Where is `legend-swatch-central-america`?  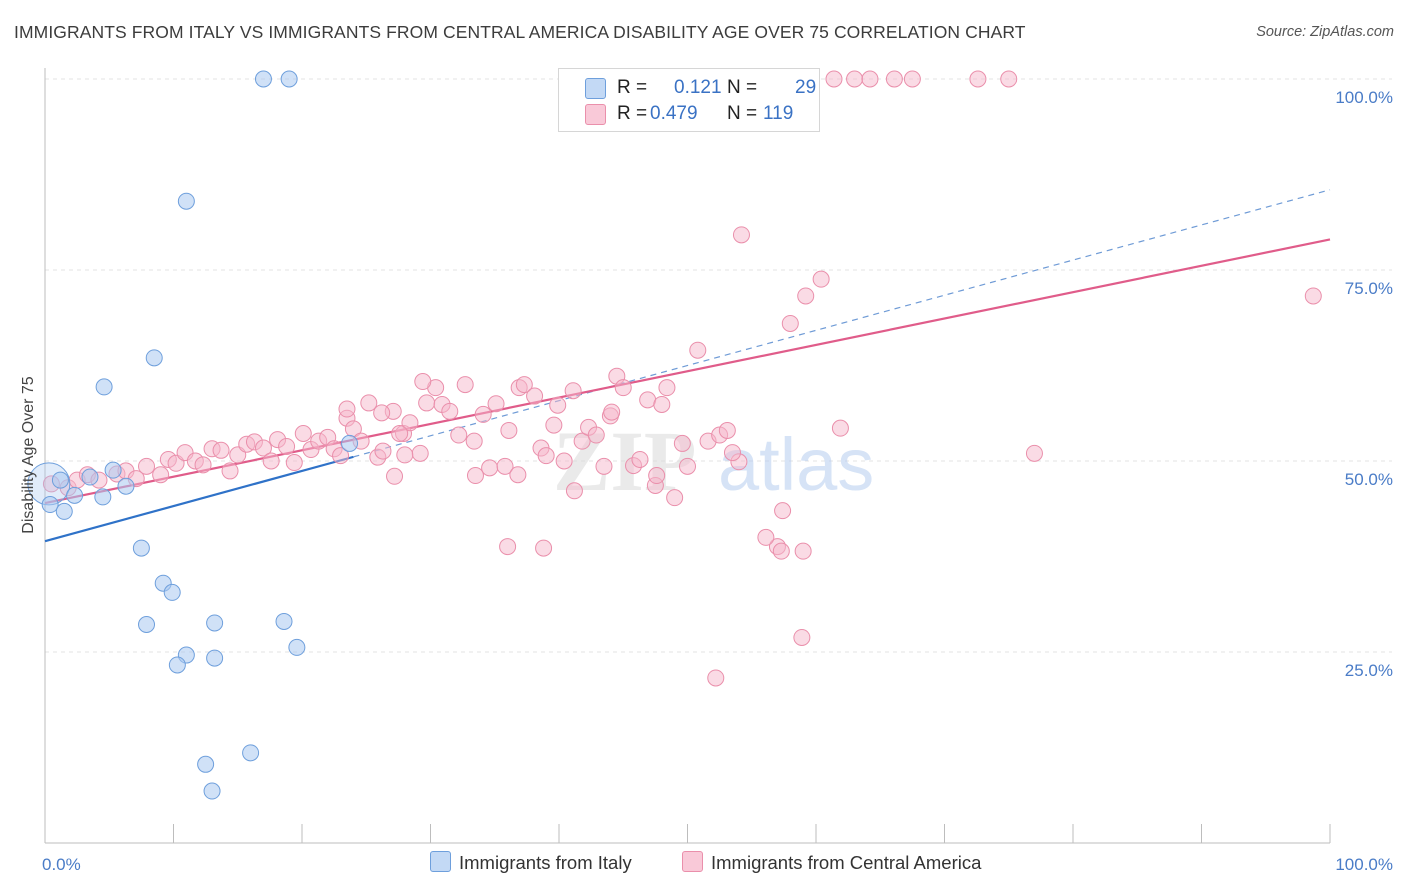 legend-swatch-central-america is located at coordinates (595, 114).